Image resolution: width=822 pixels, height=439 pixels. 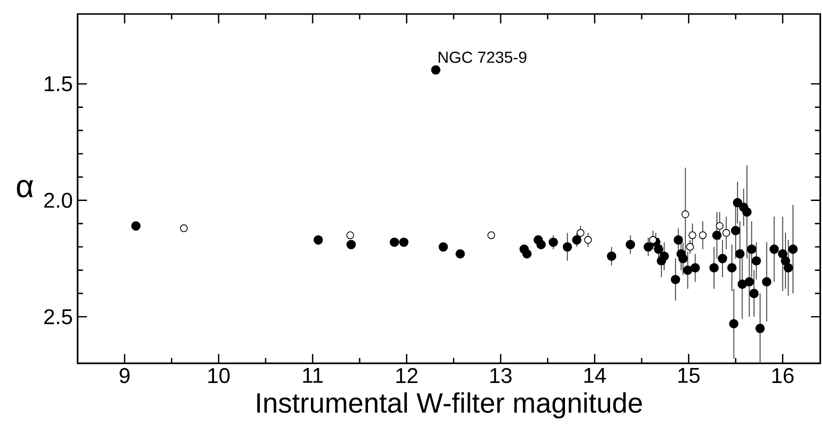 I want to click on x-tick-label: 13, so click(x=501, y=375).